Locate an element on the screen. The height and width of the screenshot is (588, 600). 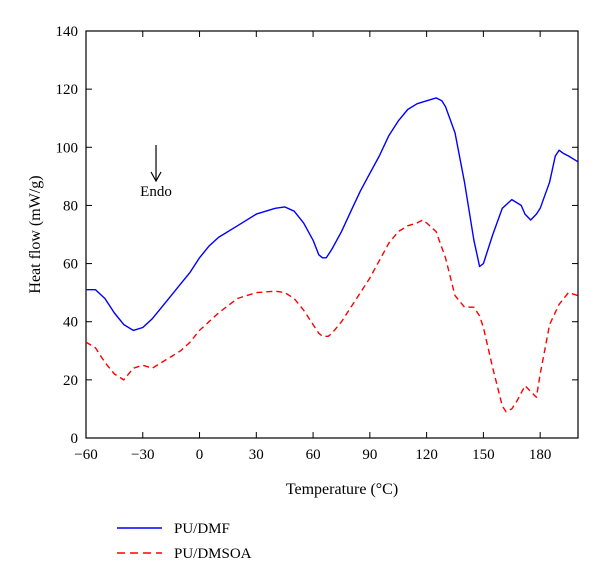
y-tick-label: 40 is located at coordinates (70, 323).